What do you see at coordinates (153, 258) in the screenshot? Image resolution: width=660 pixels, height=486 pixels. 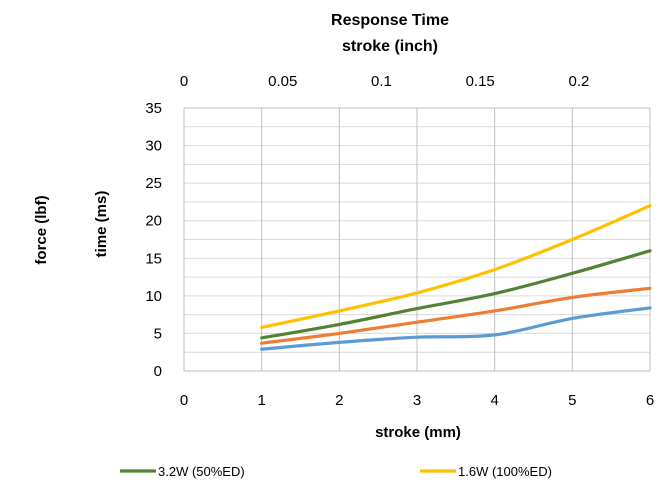 I see `y-tick-label: 15` at bounding box center [153, 258].